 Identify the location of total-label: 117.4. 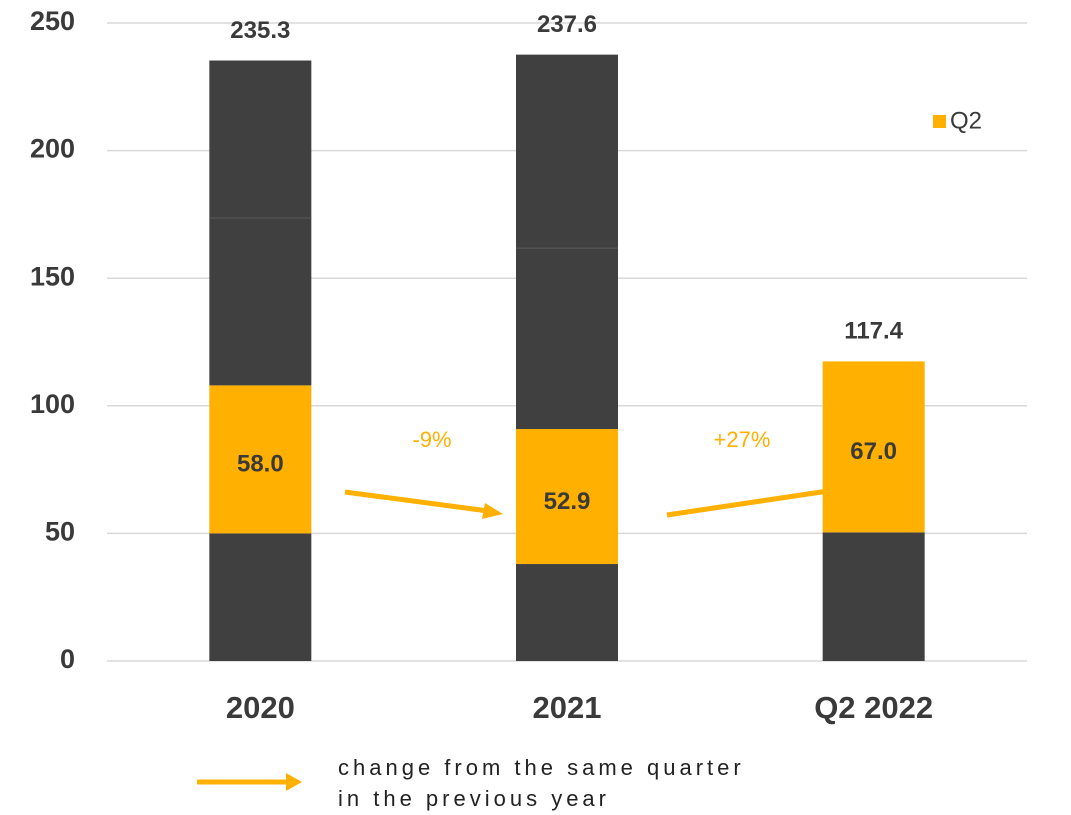
(873, 331).